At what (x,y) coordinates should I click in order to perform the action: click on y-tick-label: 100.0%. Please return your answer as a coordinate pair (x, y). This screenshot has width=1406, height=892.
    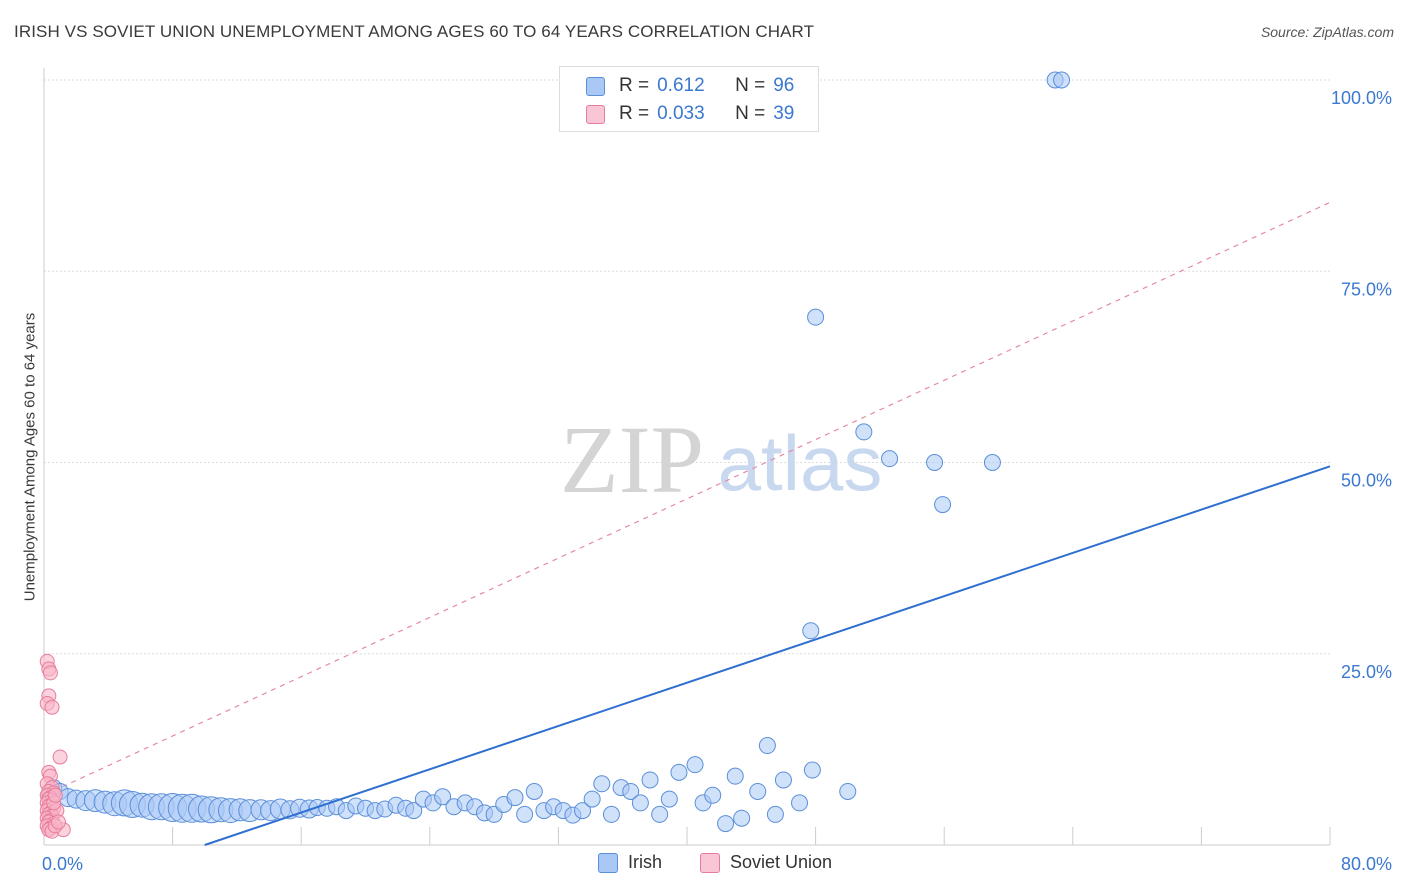
    Looking at the image, I should click on (1361, 98).